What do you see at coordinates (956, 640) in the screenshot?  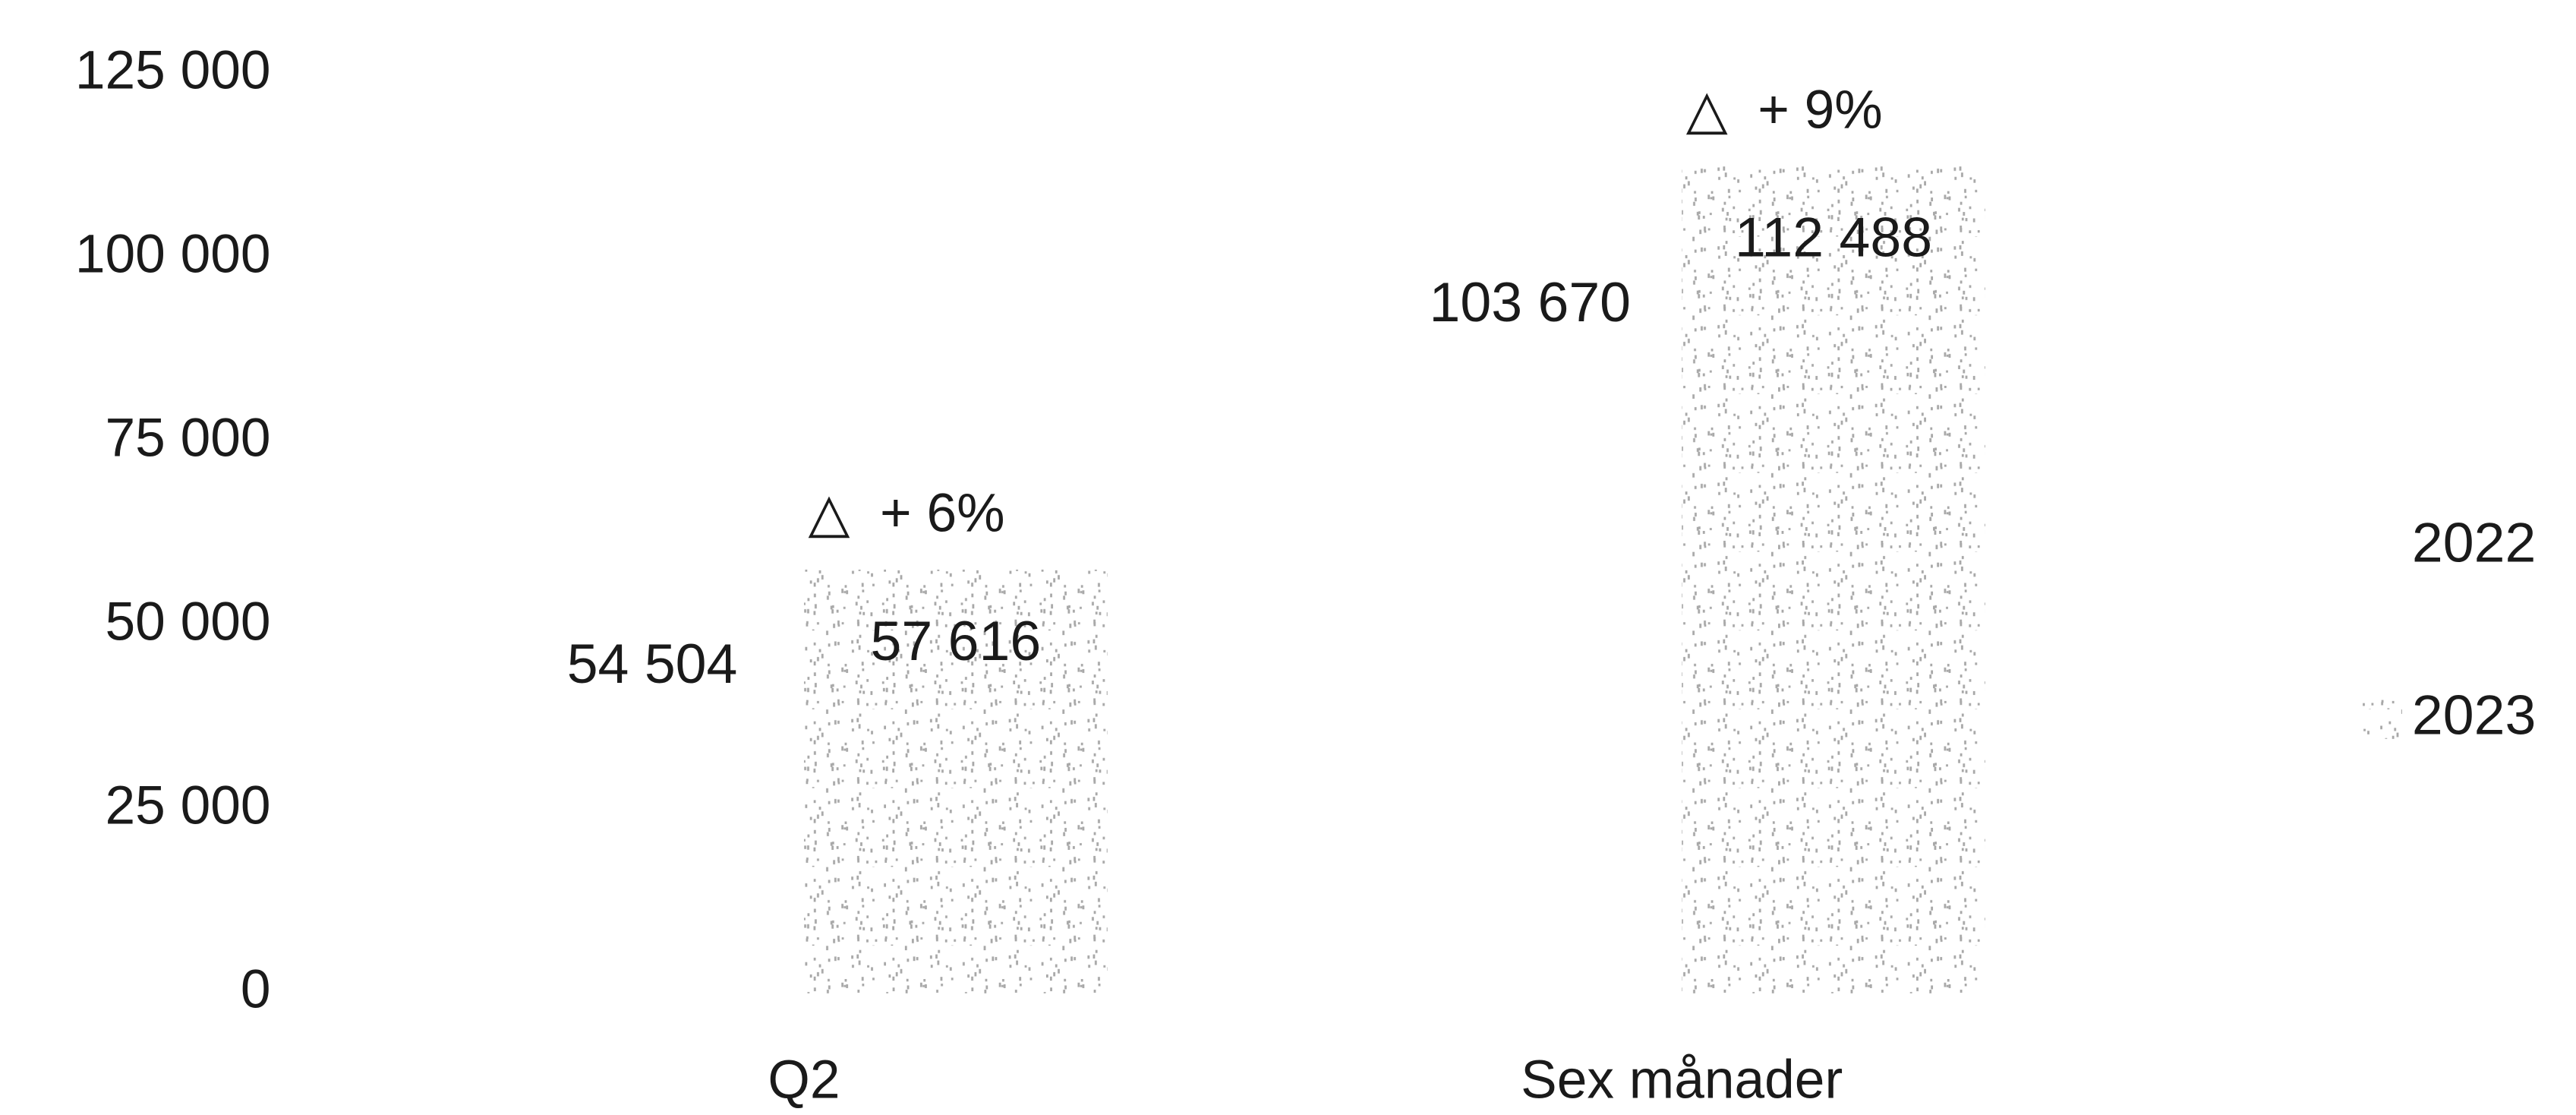 I see `value-label: 57 616` at bounding box center [956, 640].